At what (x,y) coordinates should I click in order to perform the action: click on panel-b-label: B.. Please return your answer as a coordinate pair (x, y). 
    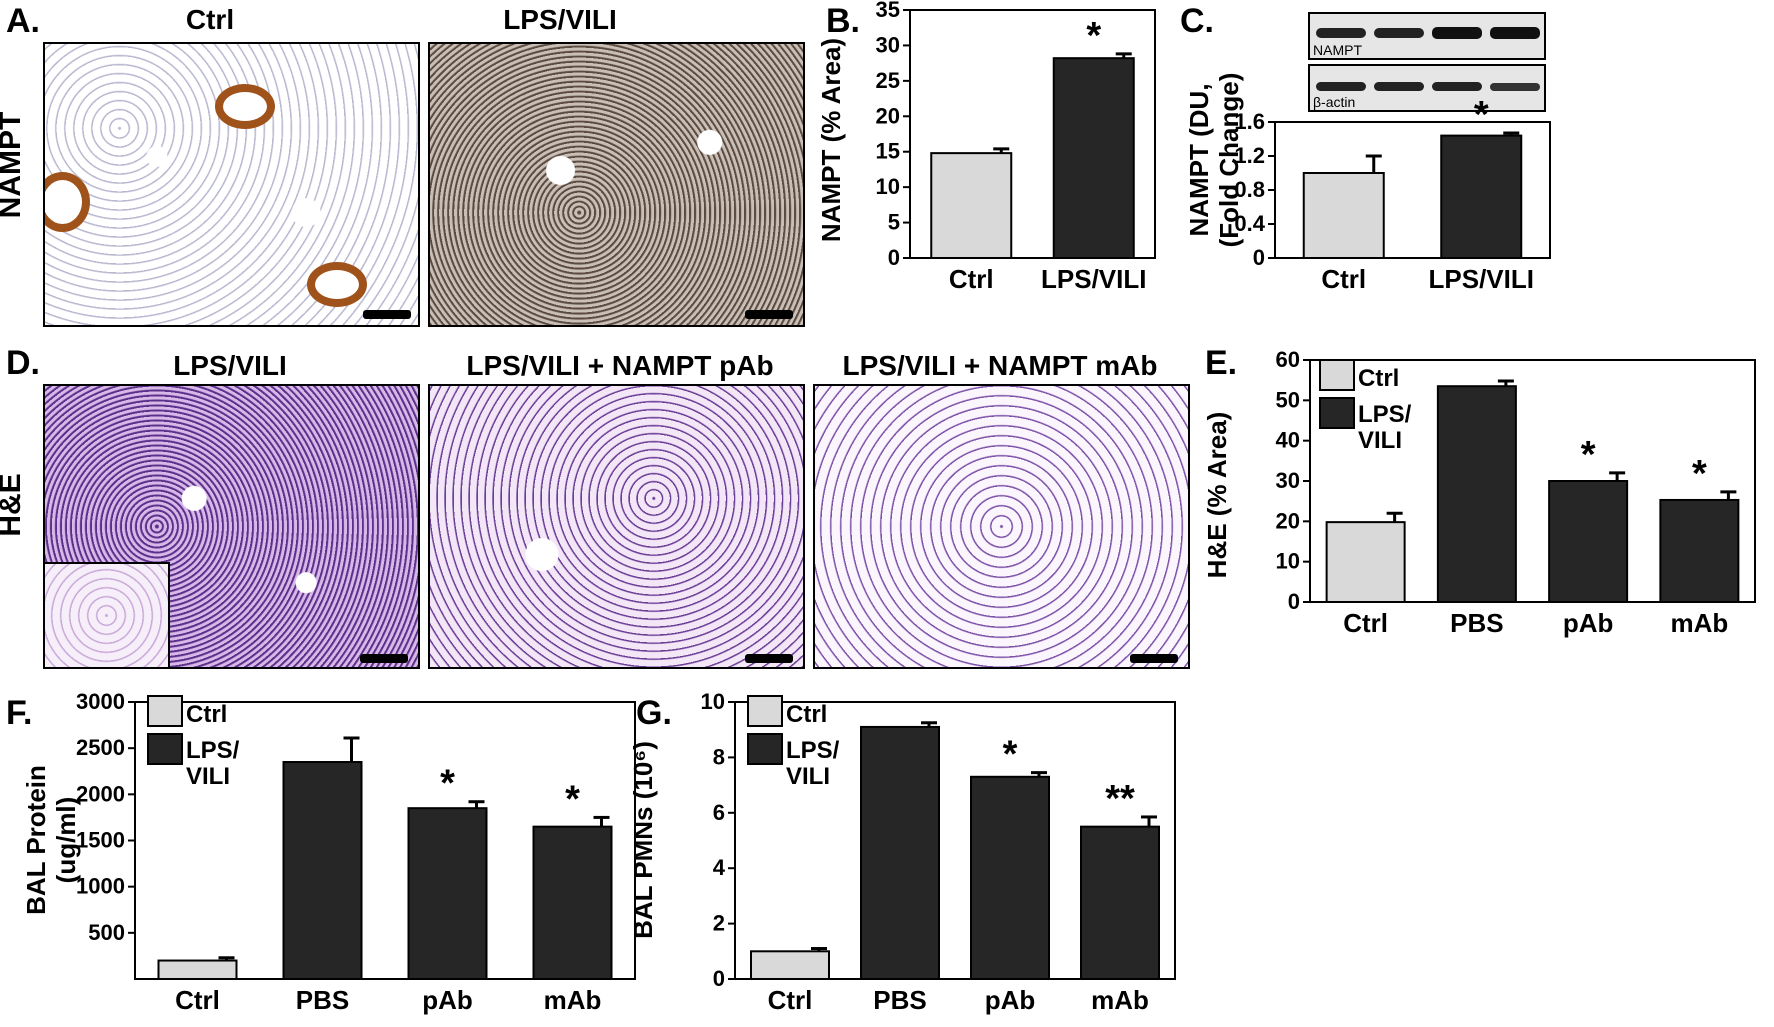
    Looking at the image, I should click on (843, 21).